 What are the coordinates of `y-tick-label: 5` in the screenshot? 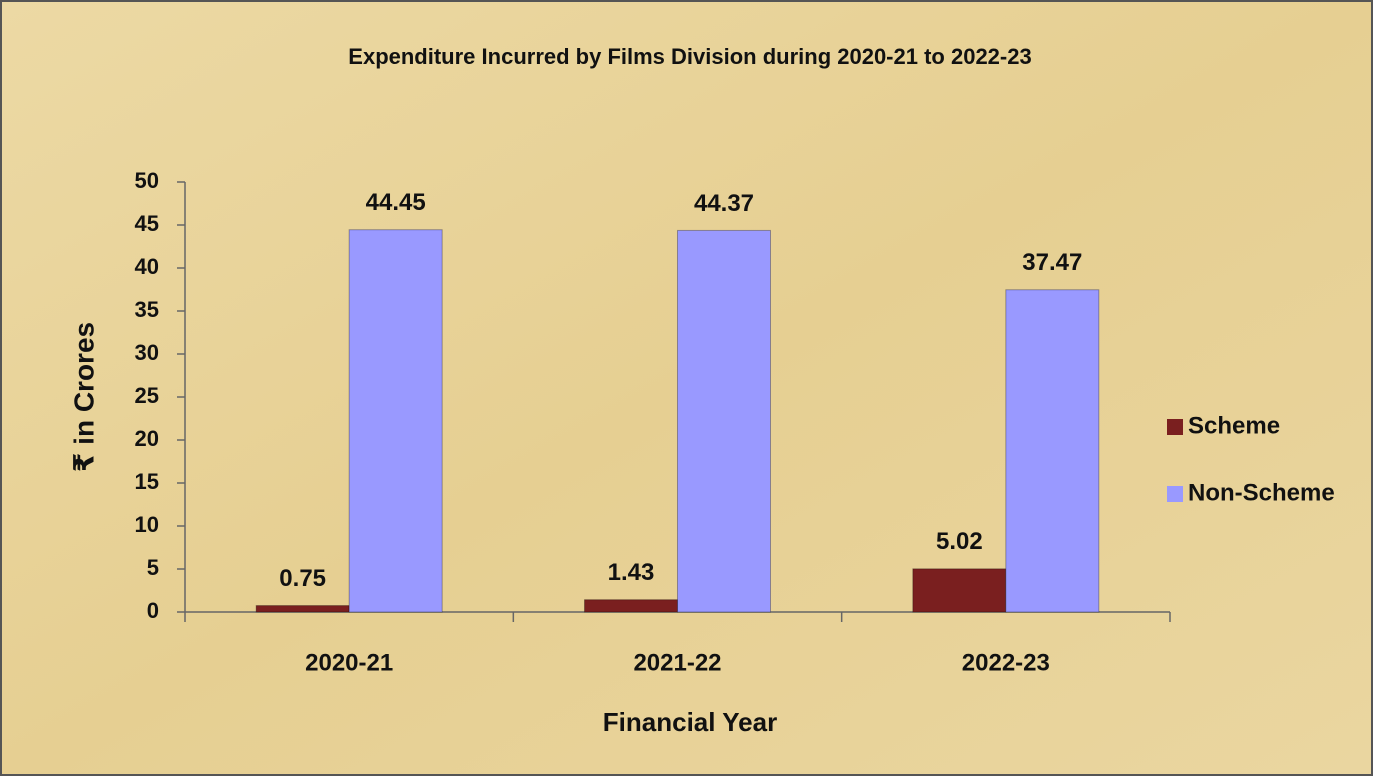 It's located at (153, 567).